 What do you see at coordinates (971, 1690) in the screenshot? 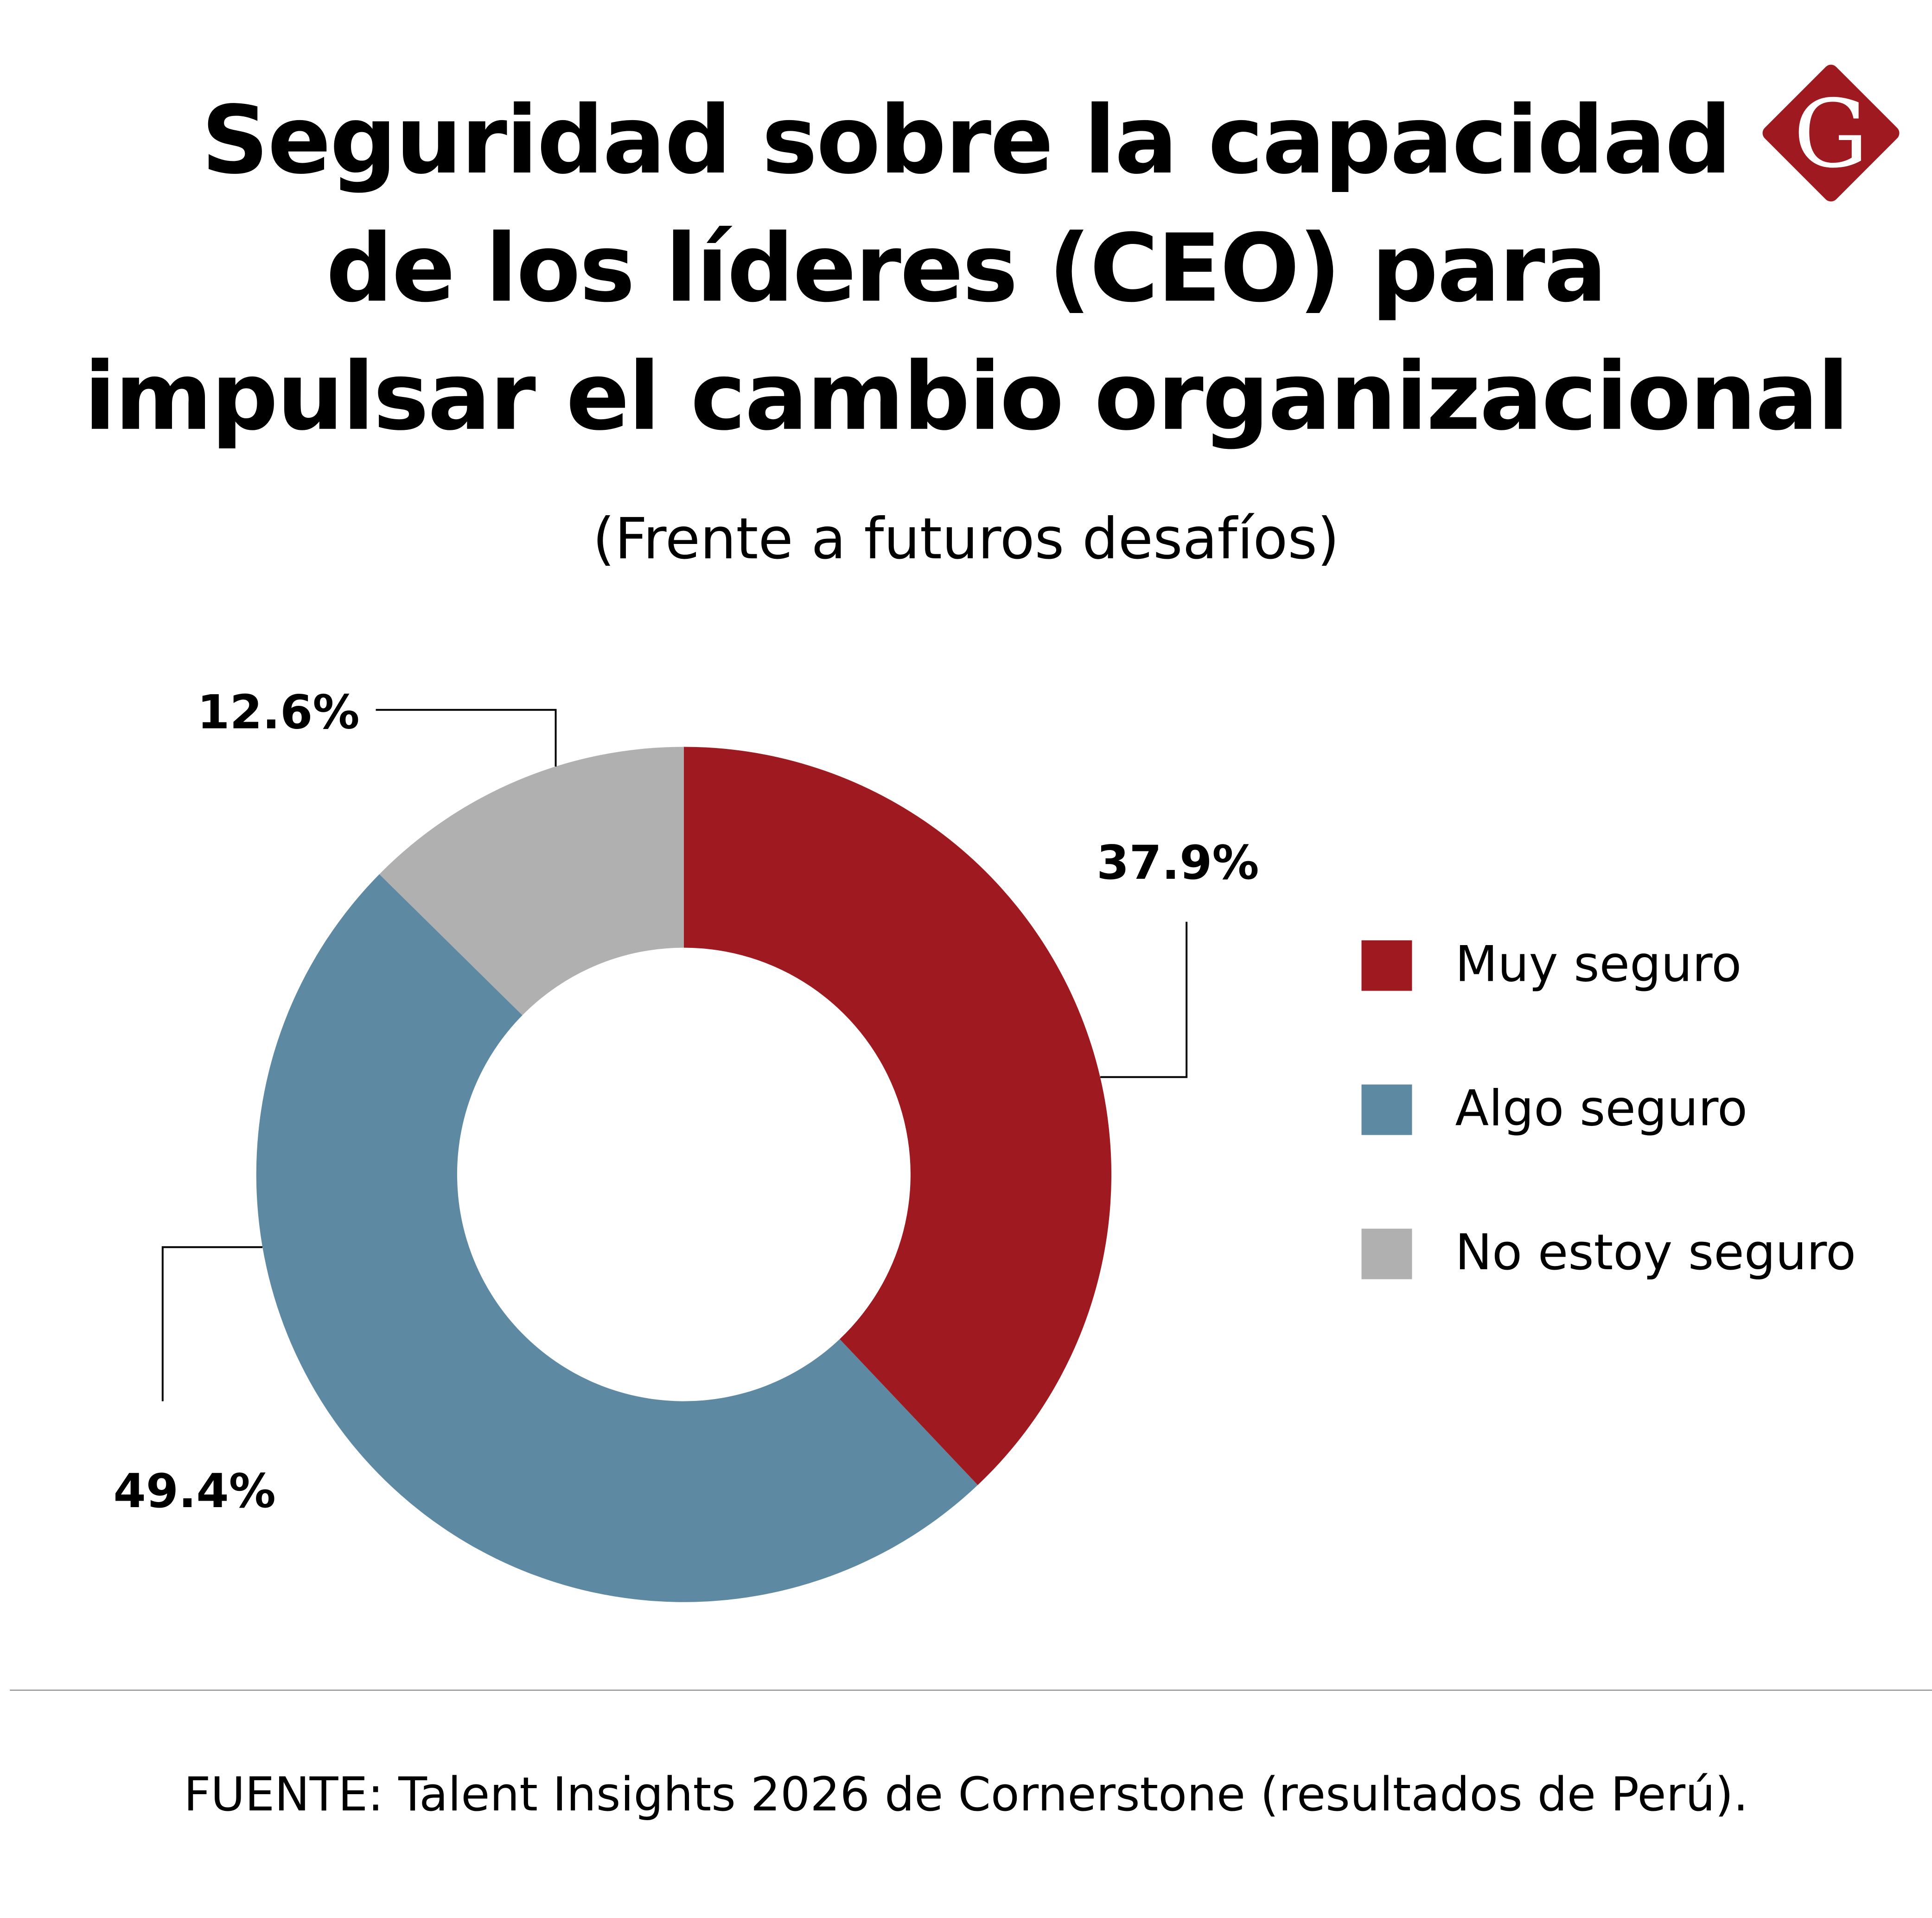
I see `divider` at bounding box center [971, 1690].